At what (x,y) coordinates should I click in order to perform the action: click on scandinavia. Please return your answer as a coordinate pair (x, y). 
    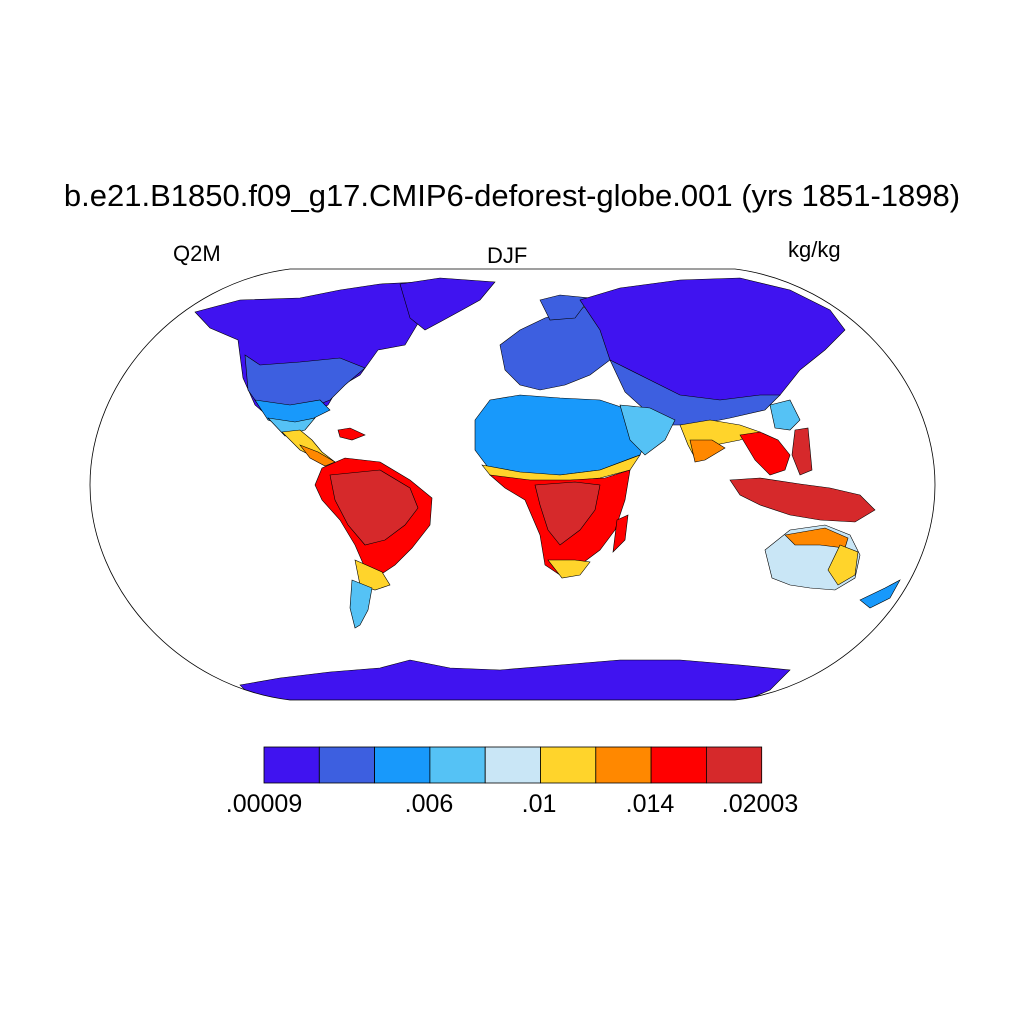
    Looking at the image, I should click on (565, 307).